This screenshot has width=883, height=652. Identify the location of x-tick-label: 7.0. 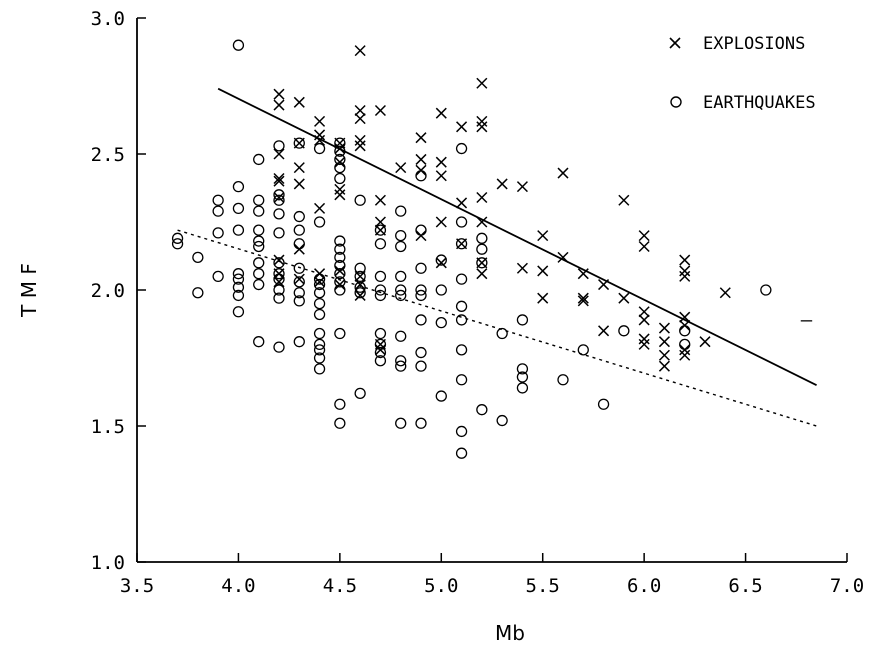
(847, 586).